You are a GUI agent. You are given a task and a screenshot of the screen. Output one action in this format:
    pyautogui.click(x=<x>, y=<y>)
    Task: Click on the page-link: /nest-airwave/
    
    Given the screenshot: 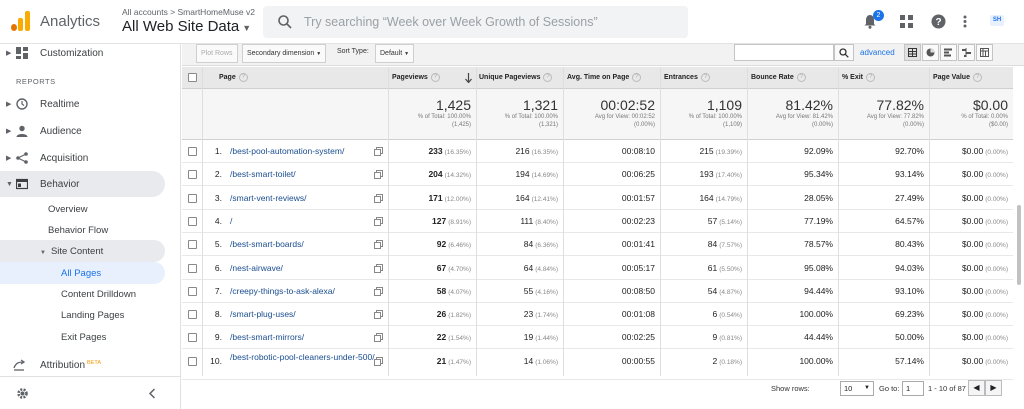 What is the action you would take?
    pyautogui.click(x=256, y=267)
    